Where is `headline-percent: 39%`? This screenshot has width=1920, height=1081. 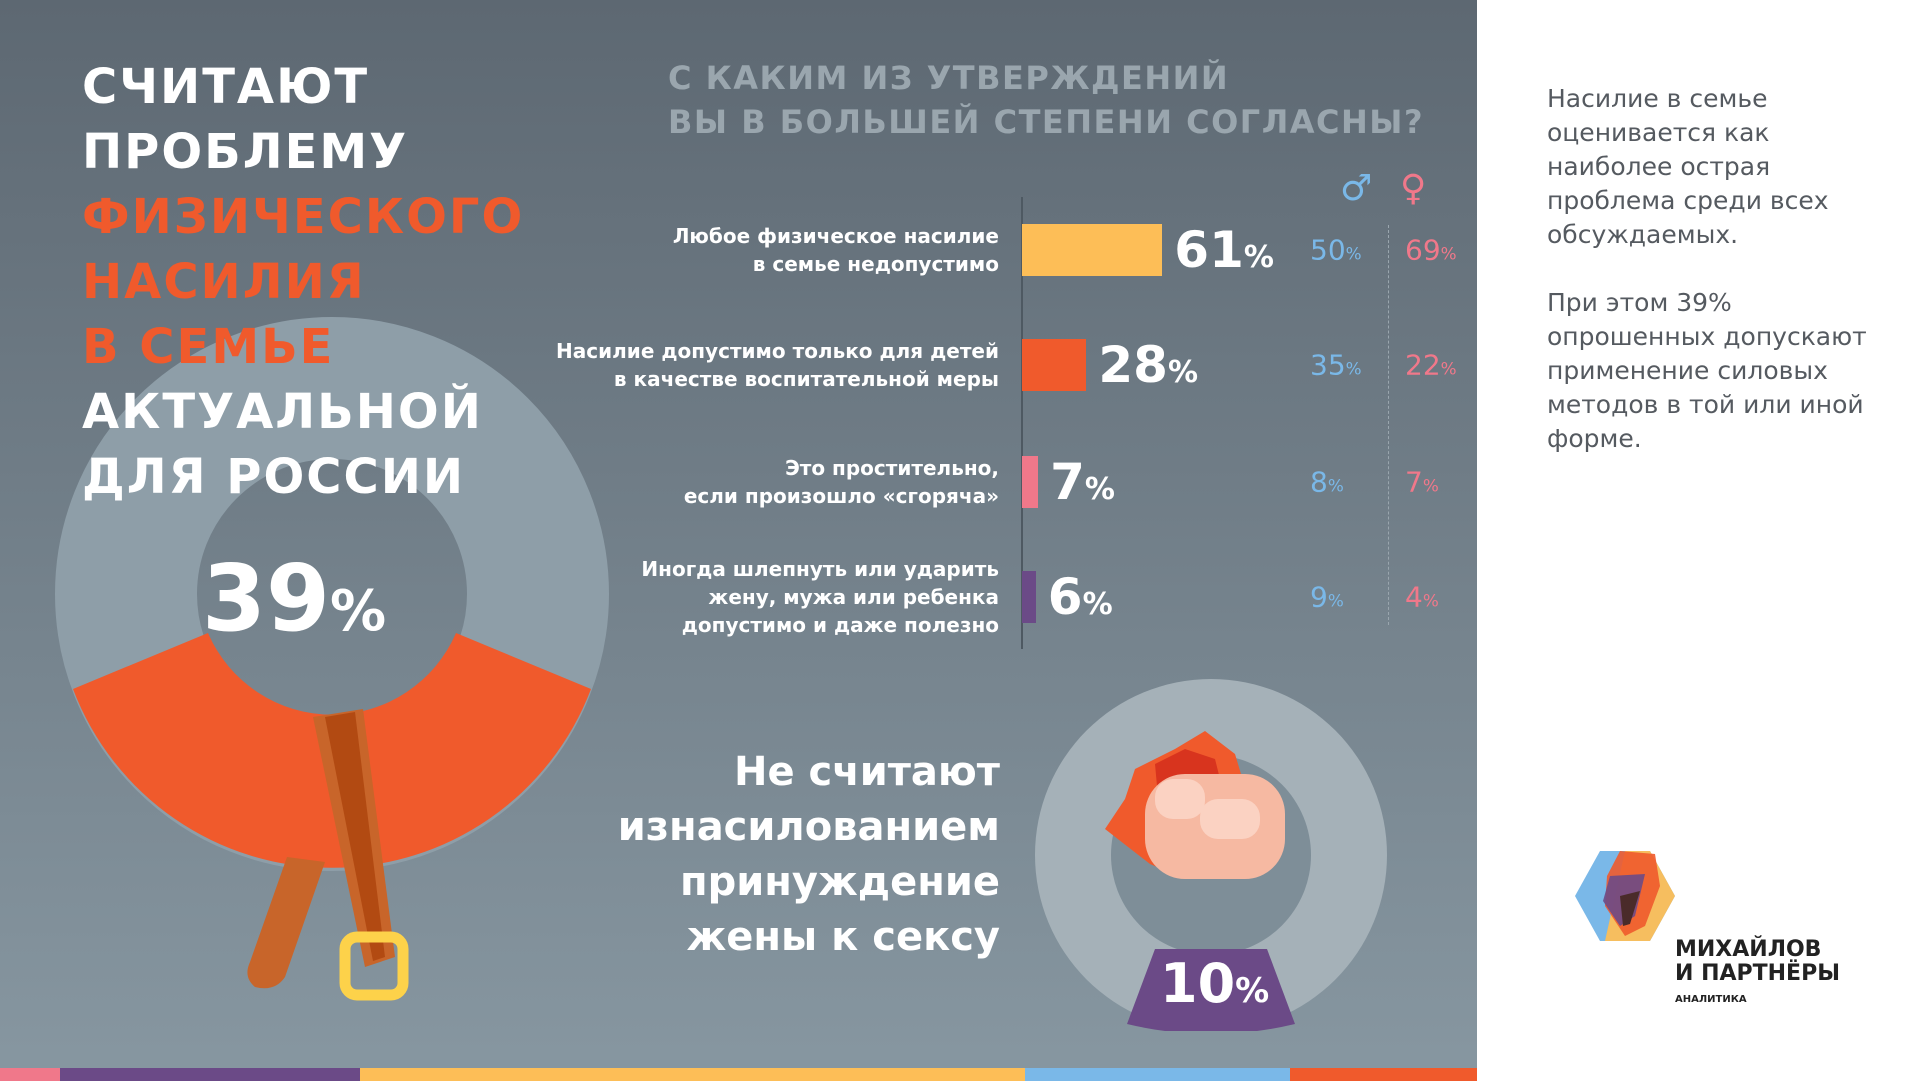 headline-percent: 39% is located at coordinates (332, 598).